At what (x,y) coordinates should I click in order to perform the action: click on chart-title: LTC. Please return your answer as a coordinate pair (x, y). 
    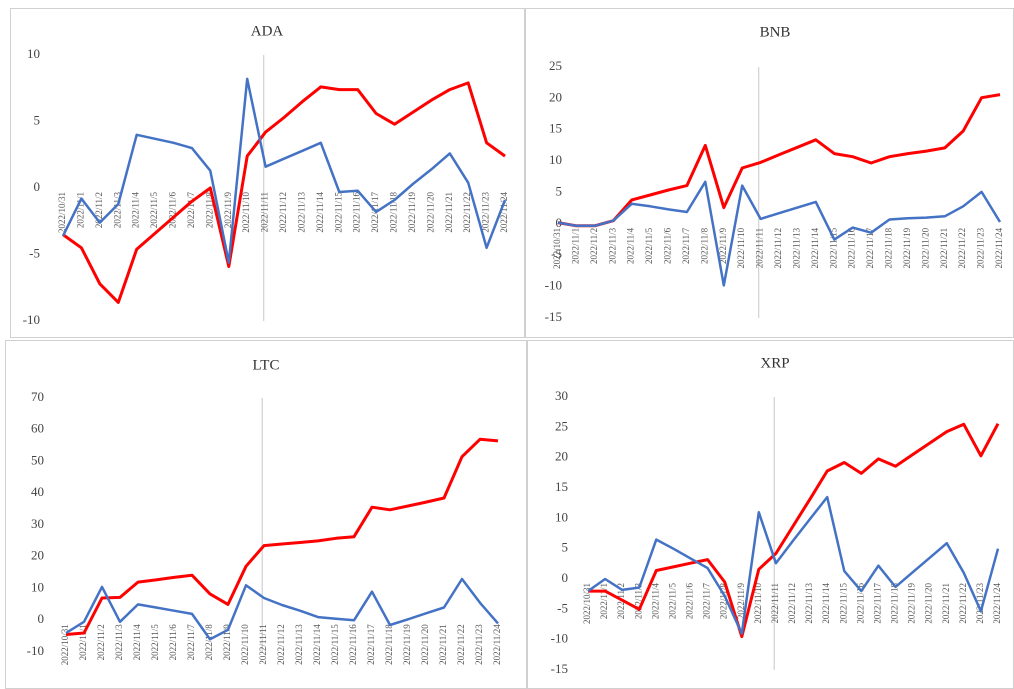
    Looking at the image, I should click on (266, 365).